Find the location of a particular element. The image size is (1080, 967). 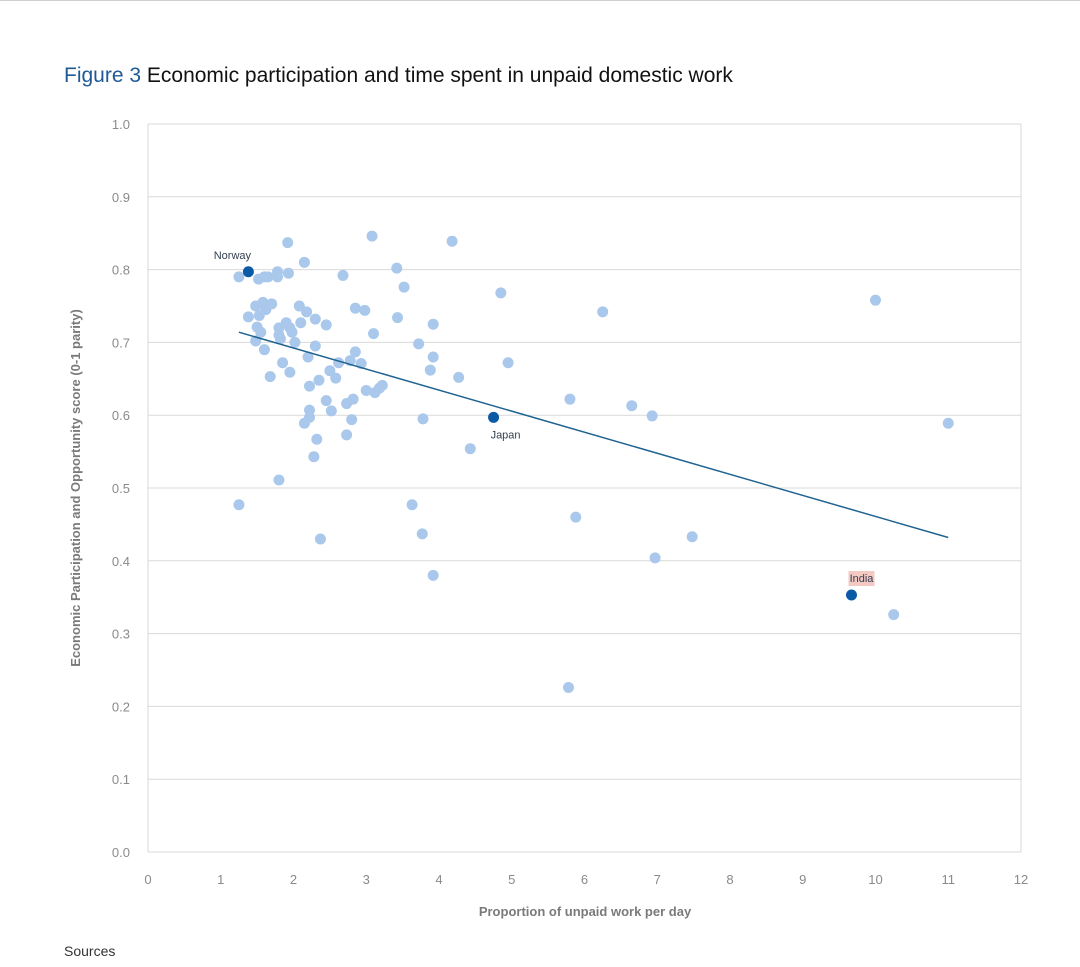

trend-line is located at coordinates (593, 435).